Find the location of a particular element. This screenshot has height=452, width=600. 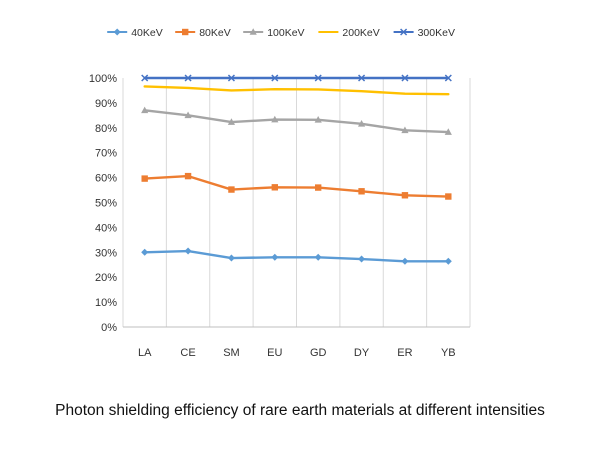

series-100kev-point-dy is located at coordinates (361, 123).